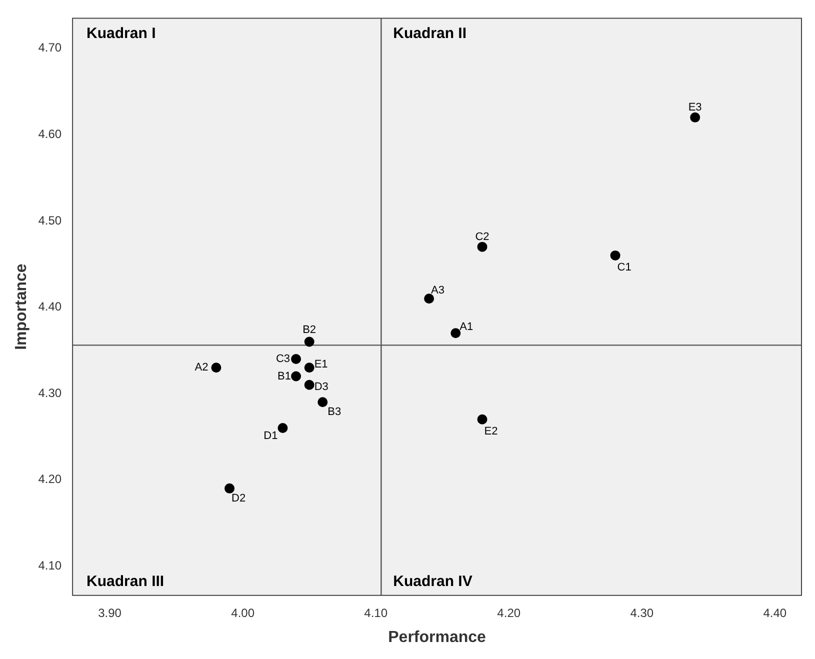  Describe the element at coordinates (624, 267) in the screenshot. I see `annotation: C1` at that location.